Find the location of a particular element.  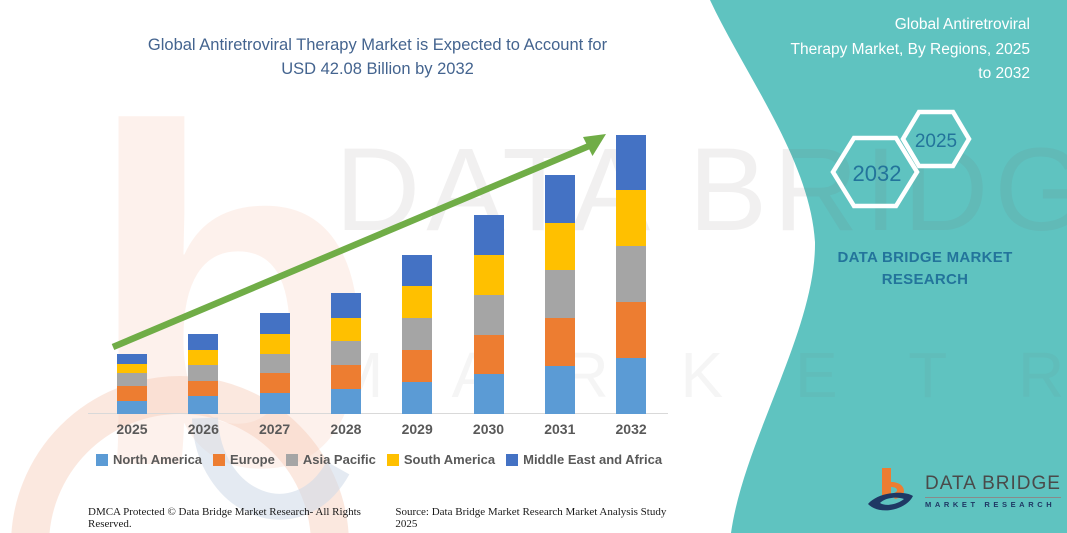

bar-segment-2031-asia-pacific is located at coordinates (559, 294).